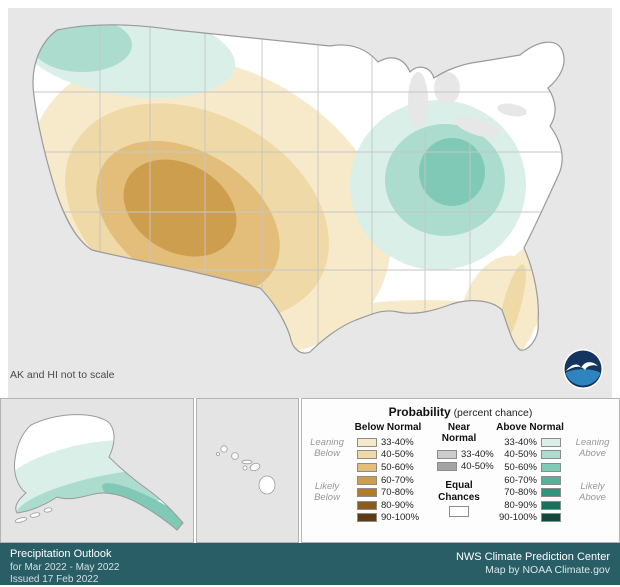 The image size is (620, 587). Describe the element at coordinates (459, 512) in the screenshot. I see `equal-chances-swatch` at that location.